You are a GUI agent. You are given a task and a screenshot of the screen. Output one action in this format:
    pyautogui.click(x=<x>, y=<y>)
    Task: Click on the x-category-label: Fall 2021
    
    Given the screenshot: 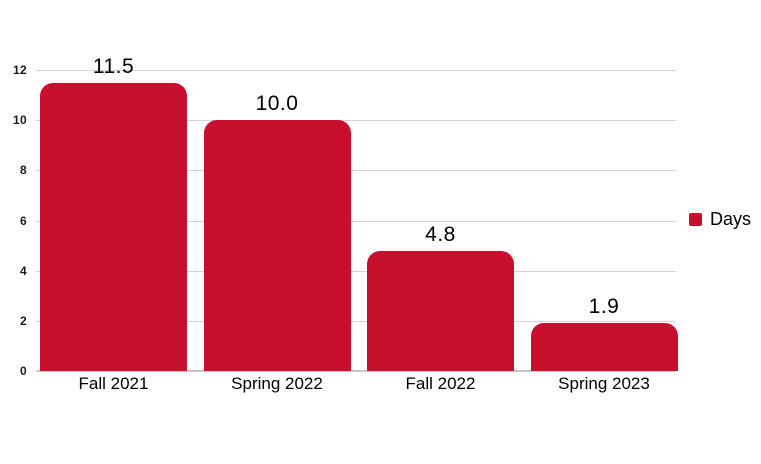 What is the action you would take?
    pyautogui.click(x=113, y=383)
    